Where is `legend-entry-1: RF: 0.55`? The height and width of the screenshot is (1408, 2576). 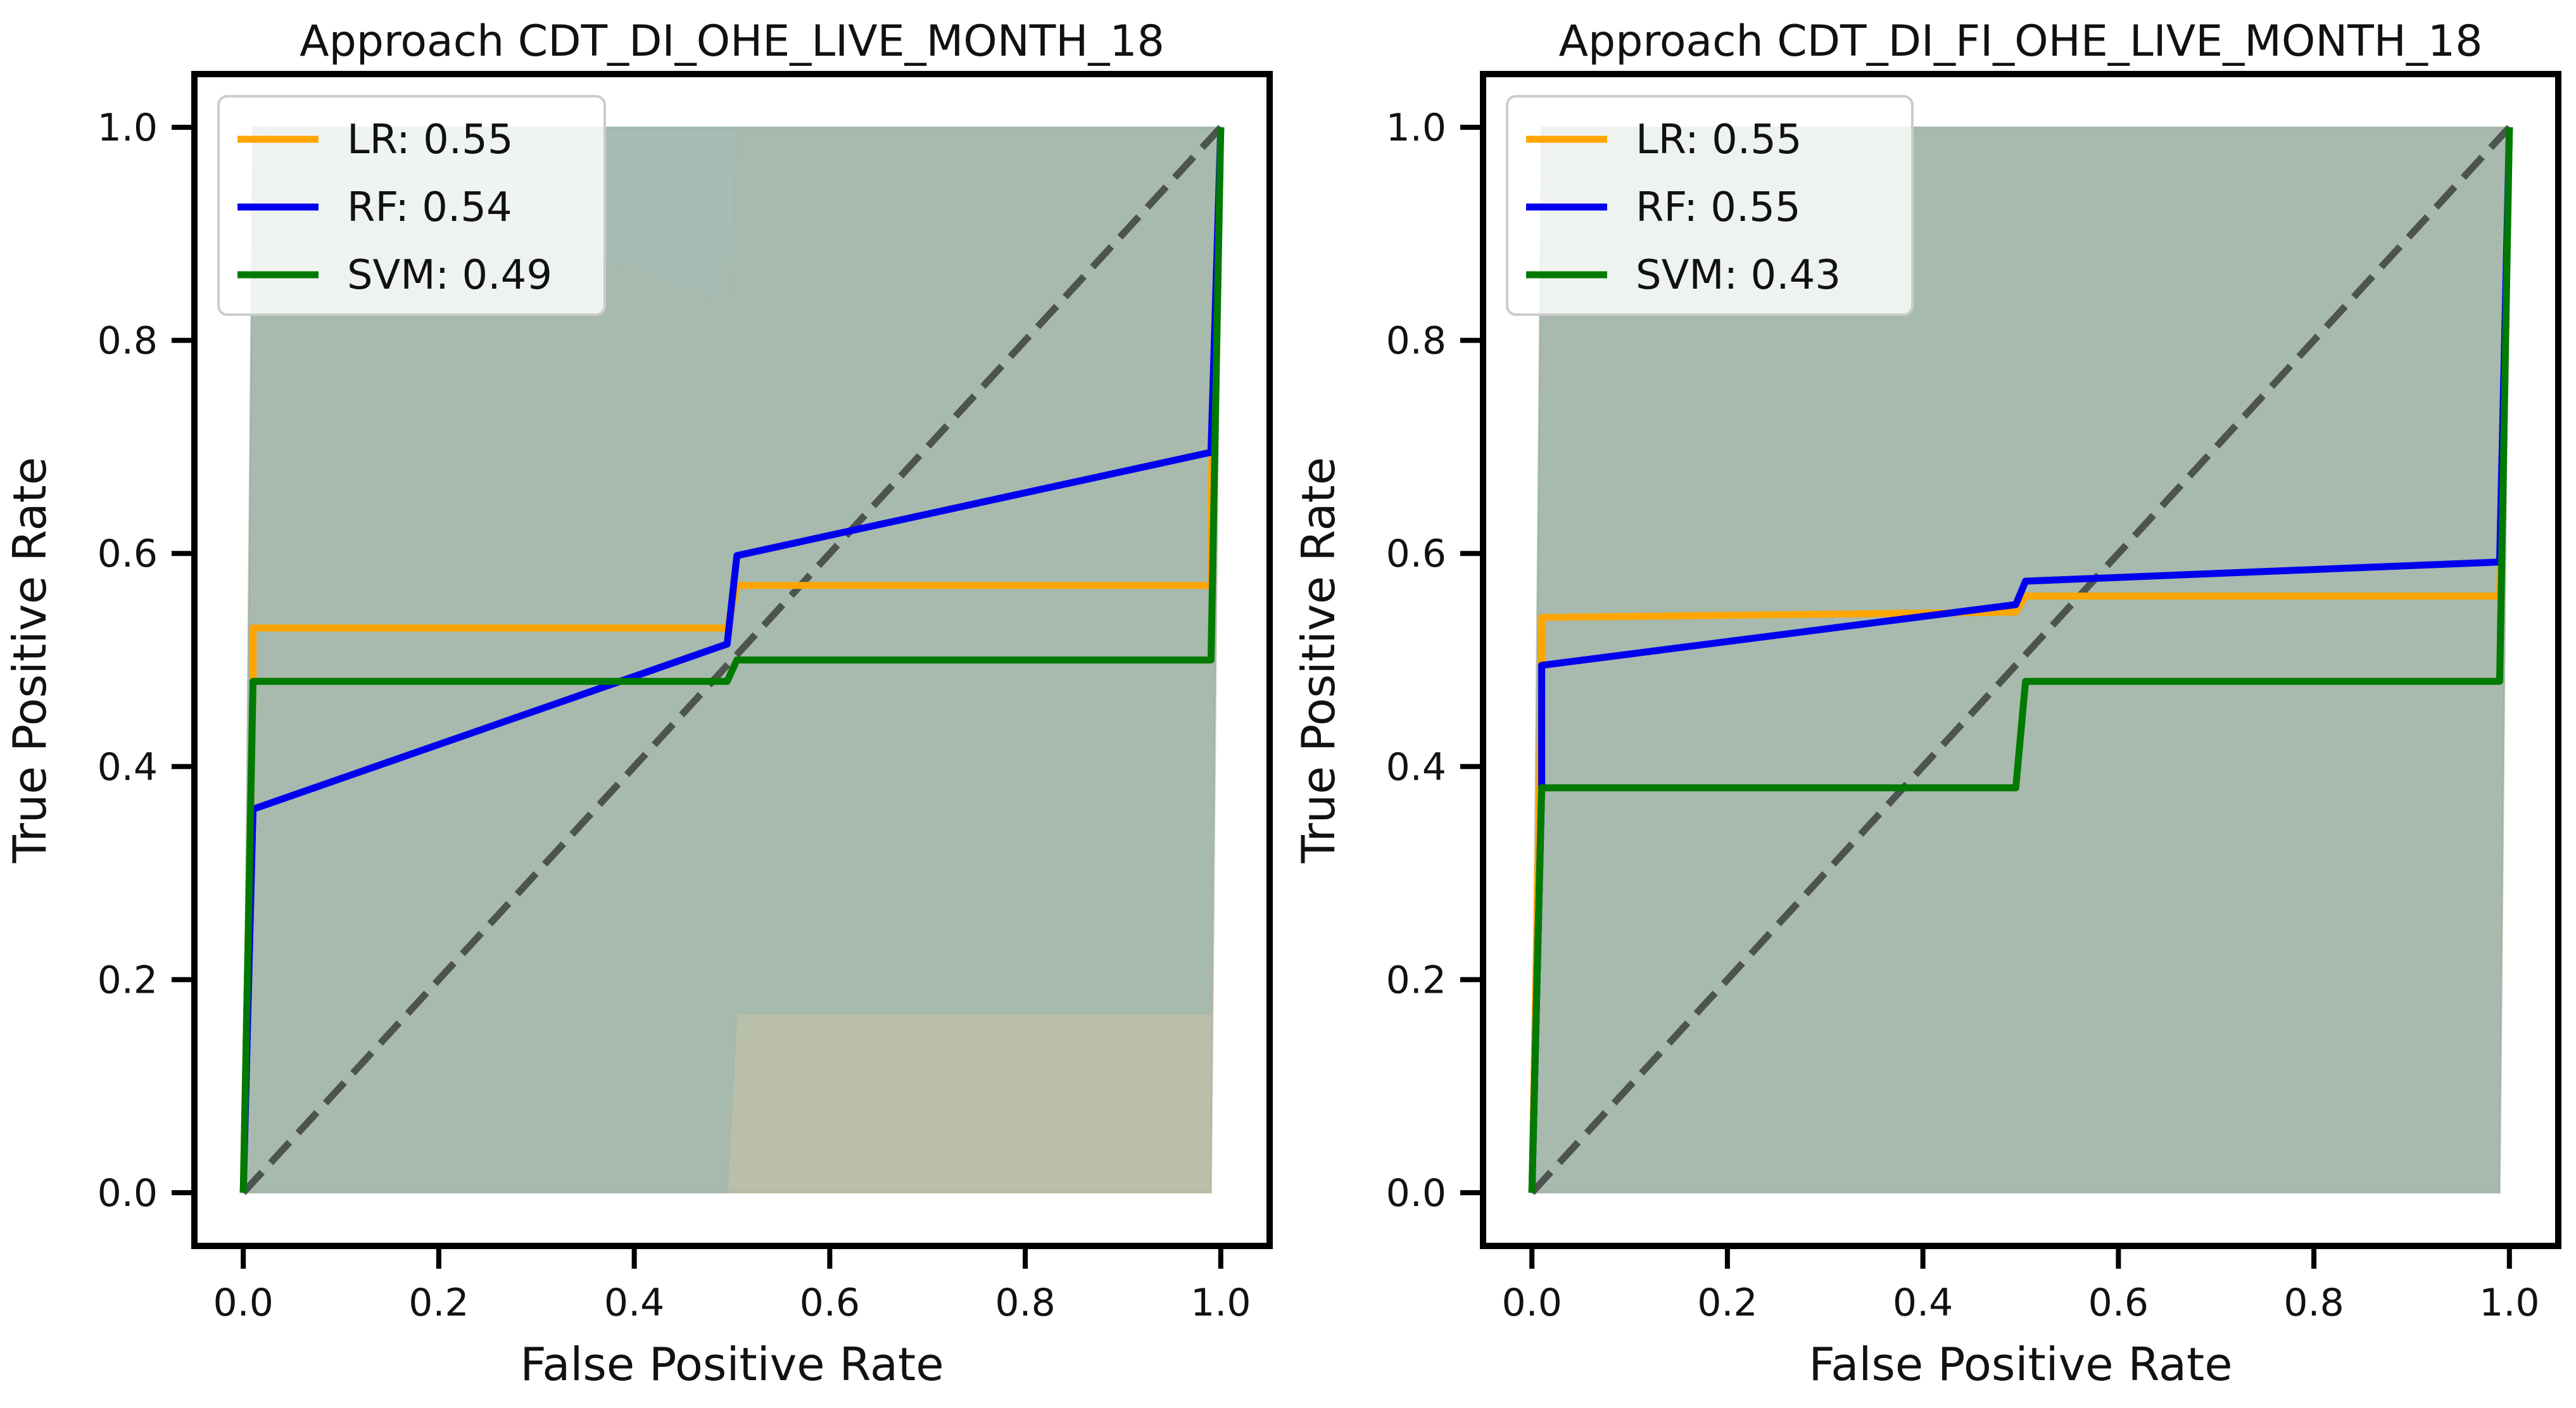 legend-entry-1: RF: 0.55 is located at coordinates (1718, 207).